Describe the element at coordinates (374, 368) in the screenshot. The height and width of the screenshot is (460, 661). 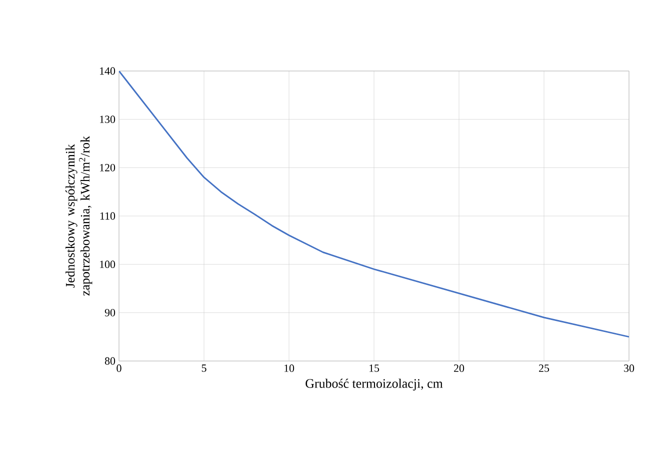
I see `x-tick-label: 15` at that location.